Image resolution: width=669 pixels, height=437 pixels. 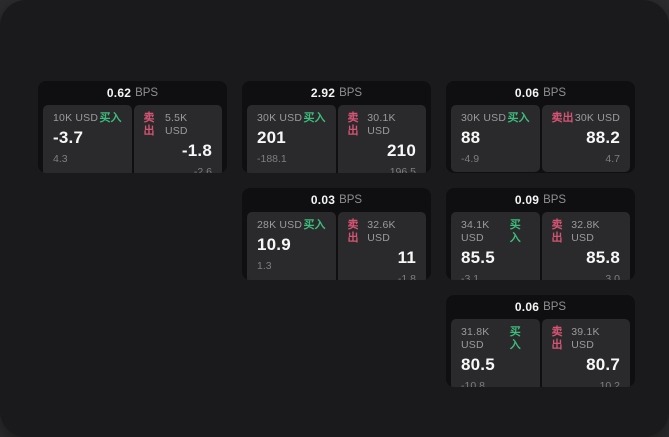 I want to click on sell-tile-top: 卖出 39.1K USD, so click(x=586, y=339).